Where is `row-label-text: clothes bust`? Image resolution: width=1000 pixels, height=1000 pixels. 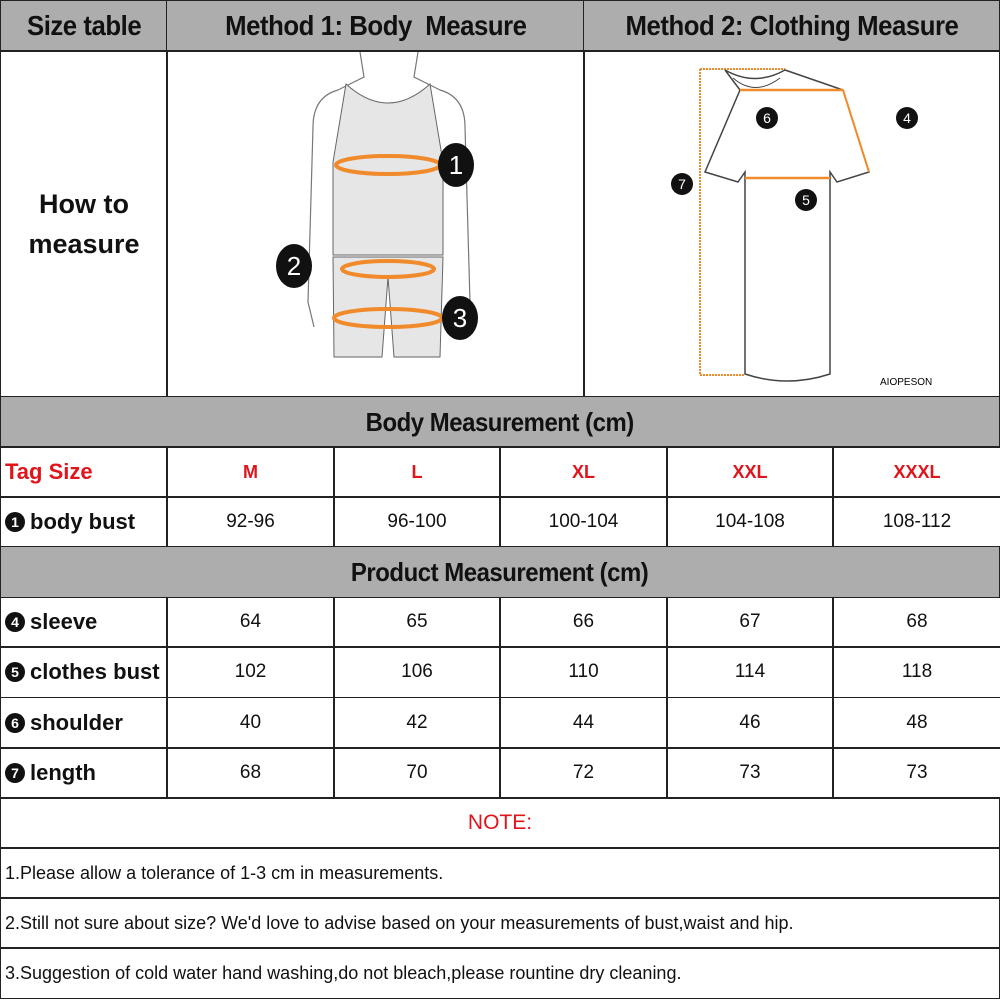 row-label-text: clothes bust is located at coordinates (95, 672).